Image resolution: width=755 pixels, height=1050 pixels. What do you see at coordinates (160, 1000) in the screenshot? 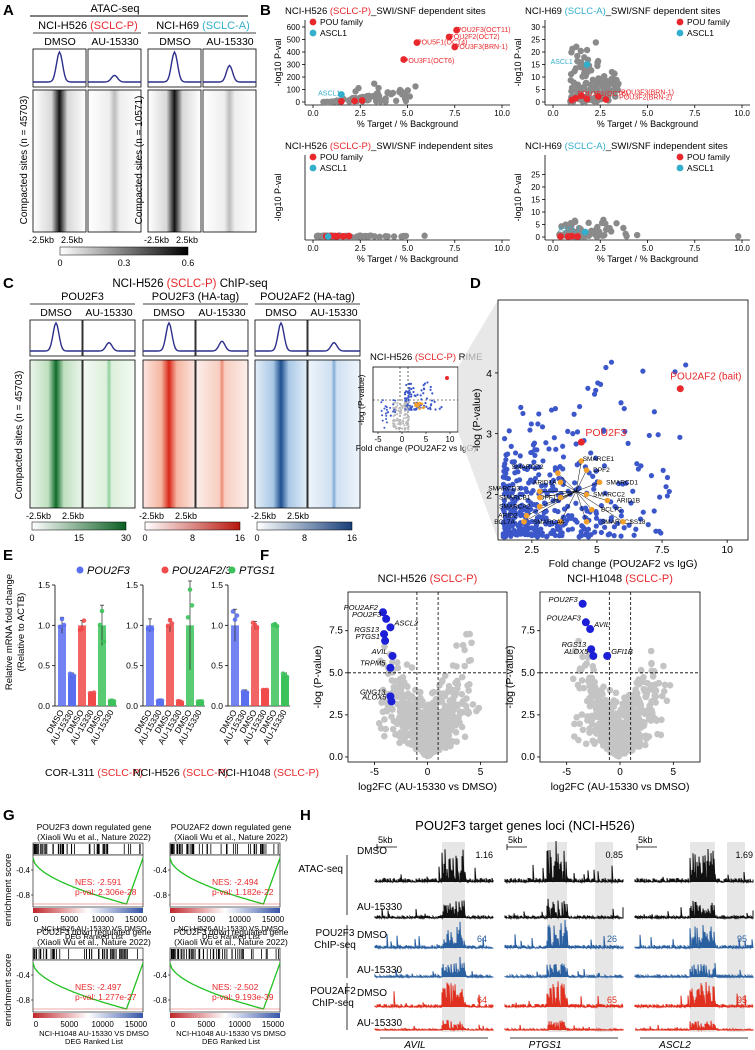
I see `y-tick-label: -0.8` at bounding box center [160, 1000].